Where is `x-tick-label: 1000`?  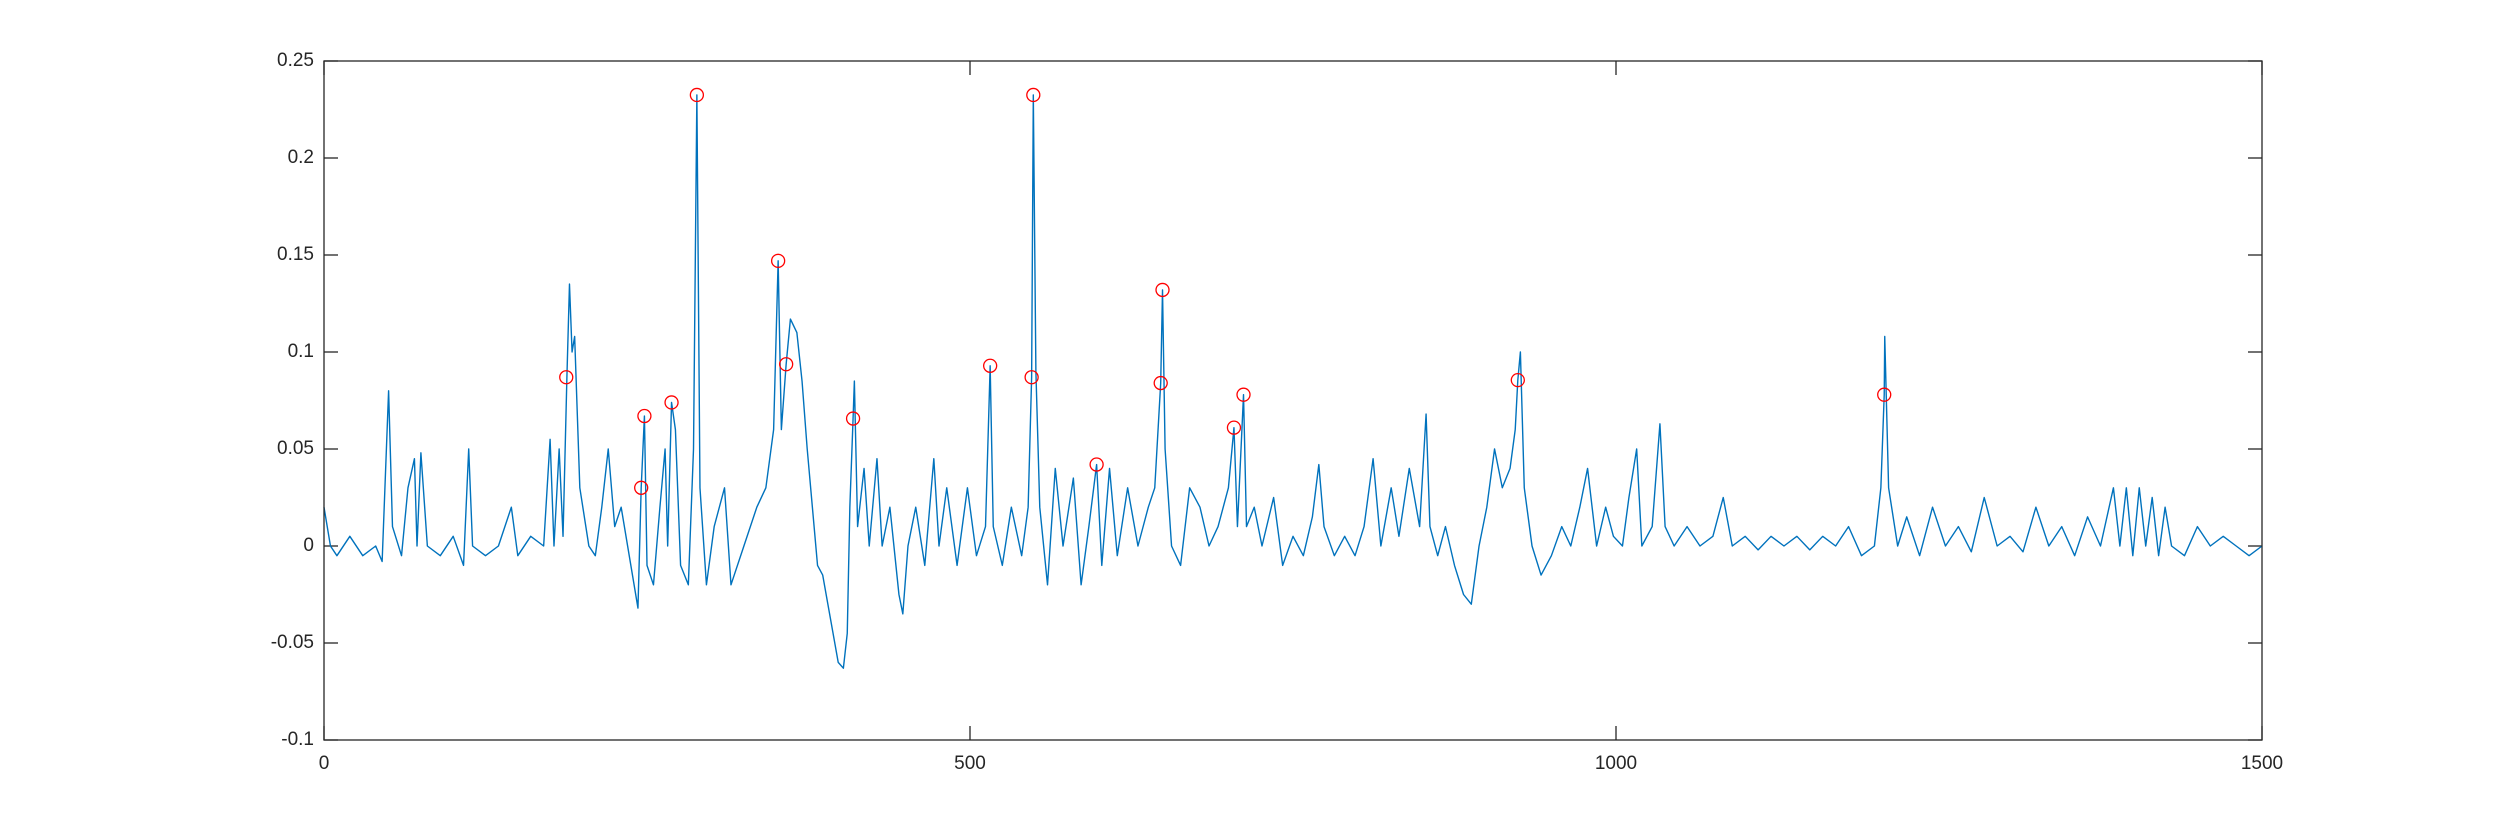 x-tick-label: 1000 is located at coordinates (1616, 763).